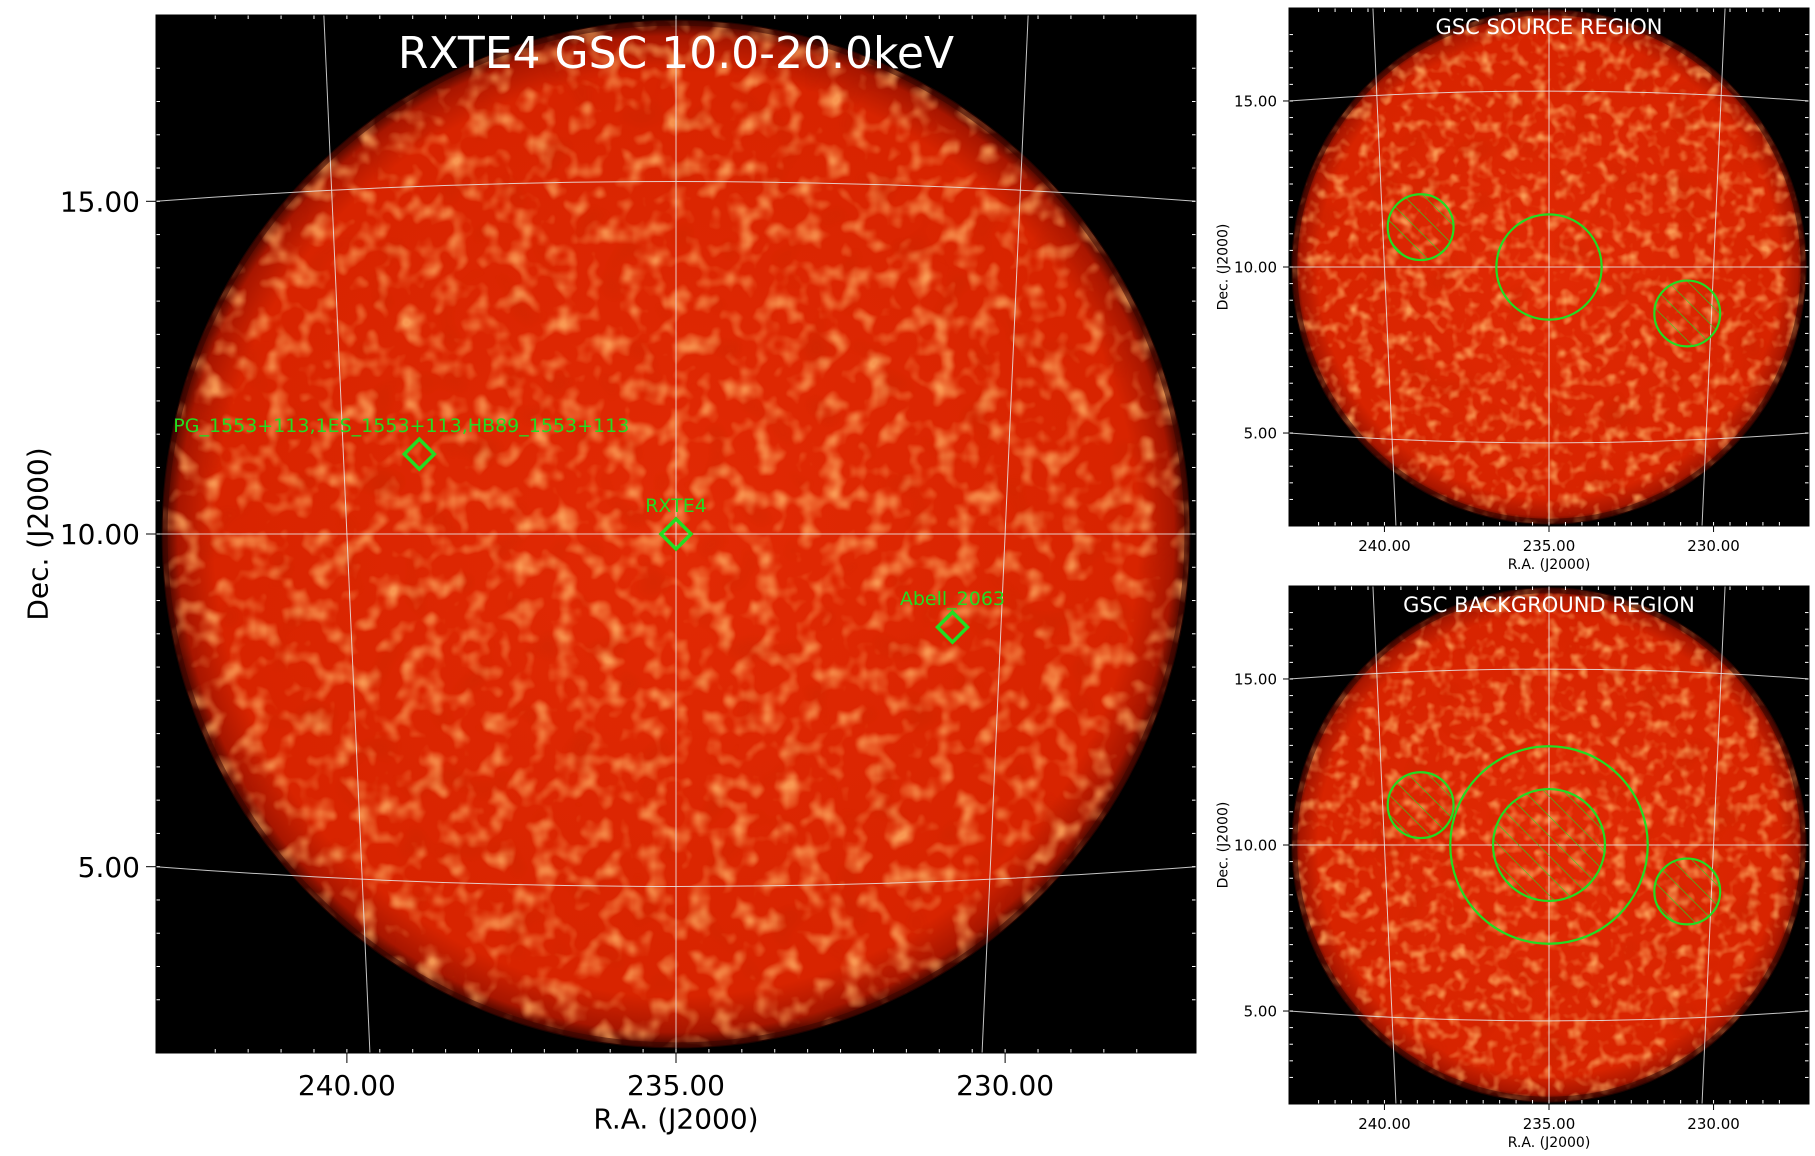 The width and height of the screenshot is (1815, 1156). What do you see at coordinates (676, 506) in the screenshot?
I see `source-label: RXTE4` at bounding box center [676, 506].